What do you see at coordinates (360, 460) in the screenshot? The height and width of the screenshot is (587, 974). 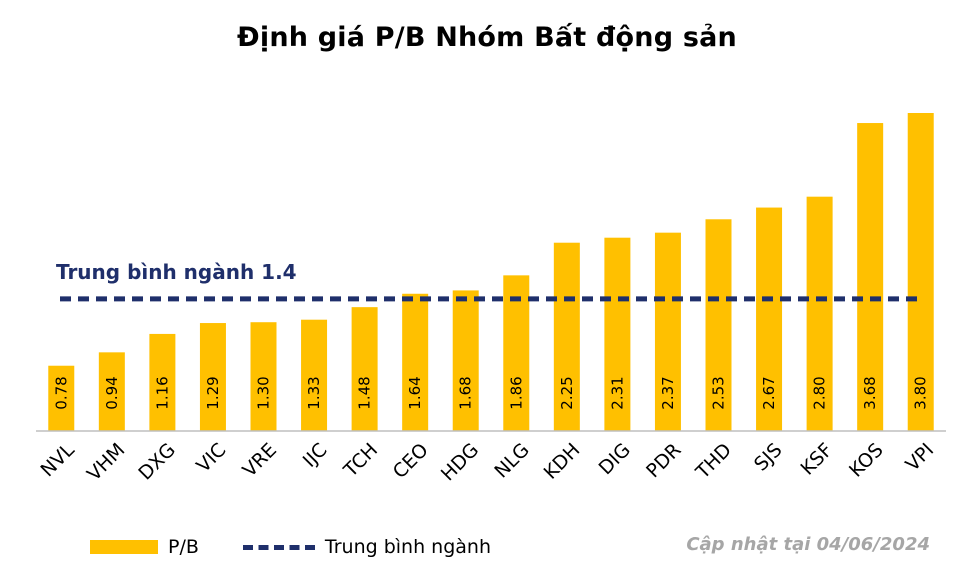 I see `x-tick-tch: TCH` at bounding box center [360, 460].